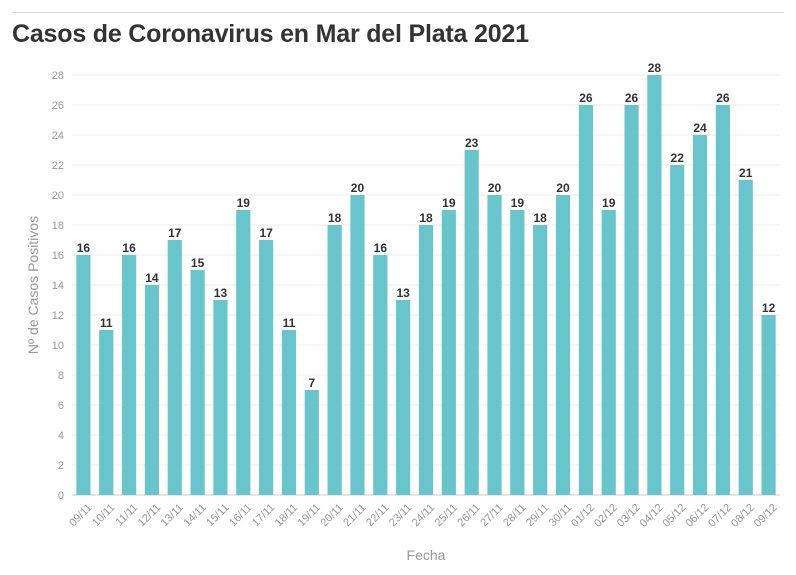 The image size is (796, 575). Describe the element at coordinates (58, 226) in the screenshot. I see `y-tick-label: 18` at that location.